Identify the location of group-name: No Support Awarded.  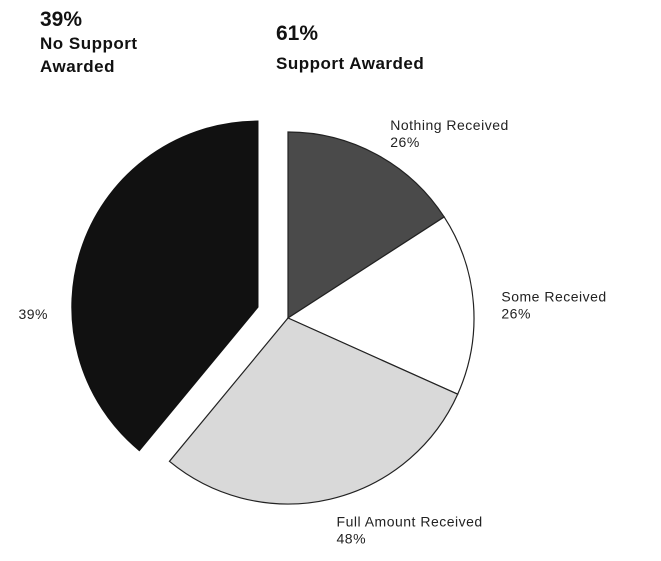
(89, 55).